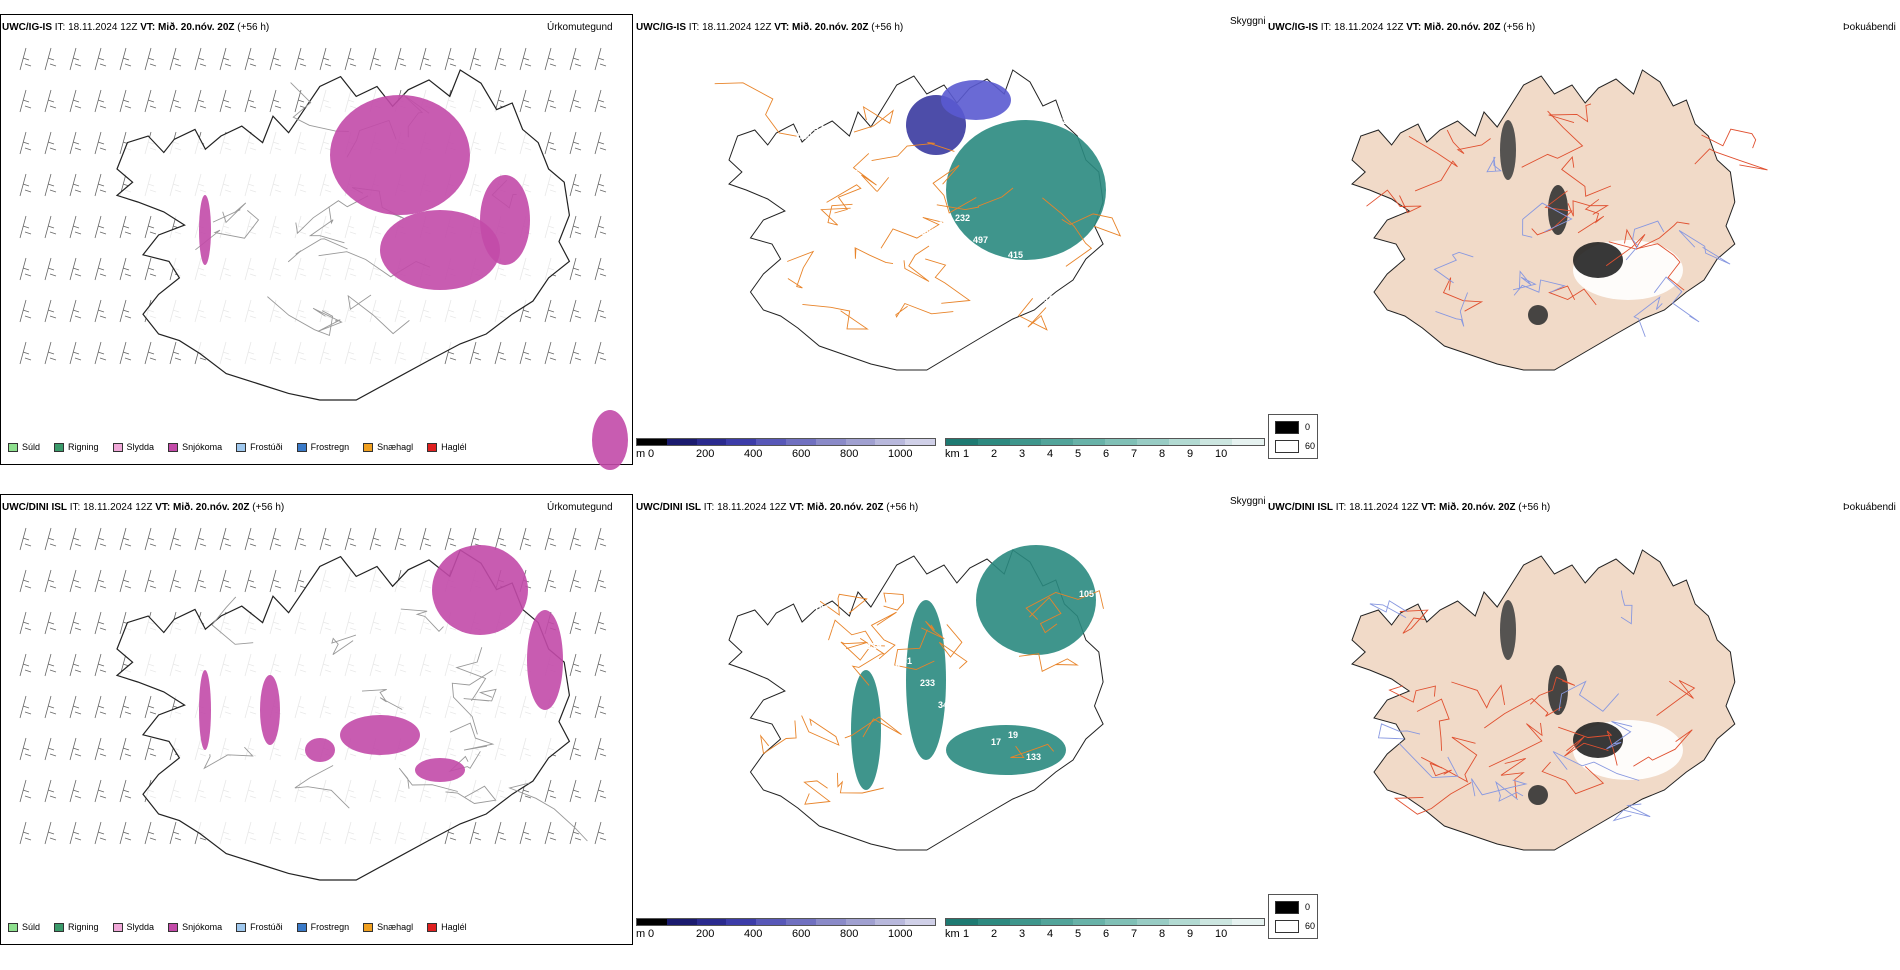  Describe the element at coordinates (31, 927) in the screenshot. I see `legend-label: Súld` at that location.